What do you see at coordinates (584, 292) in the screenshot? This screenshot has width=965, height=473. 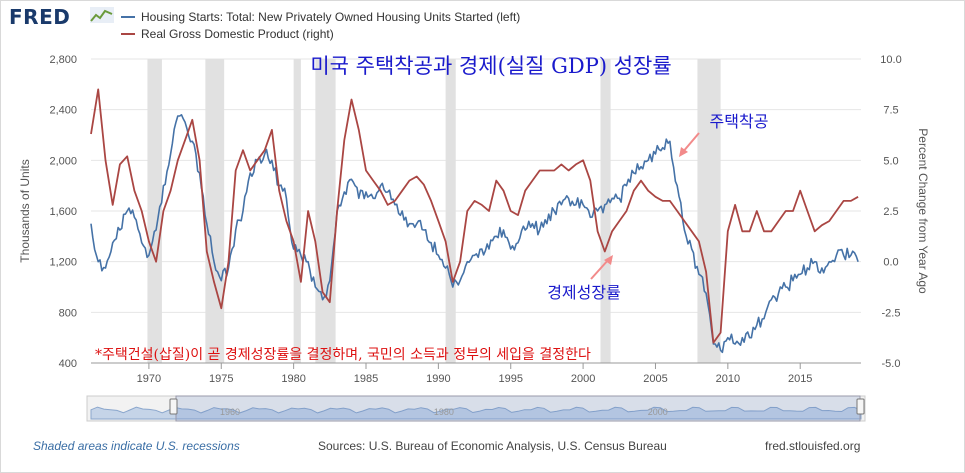 I see `gdp-annotation-label: 경제성장률` at bounding box center [584, 292].